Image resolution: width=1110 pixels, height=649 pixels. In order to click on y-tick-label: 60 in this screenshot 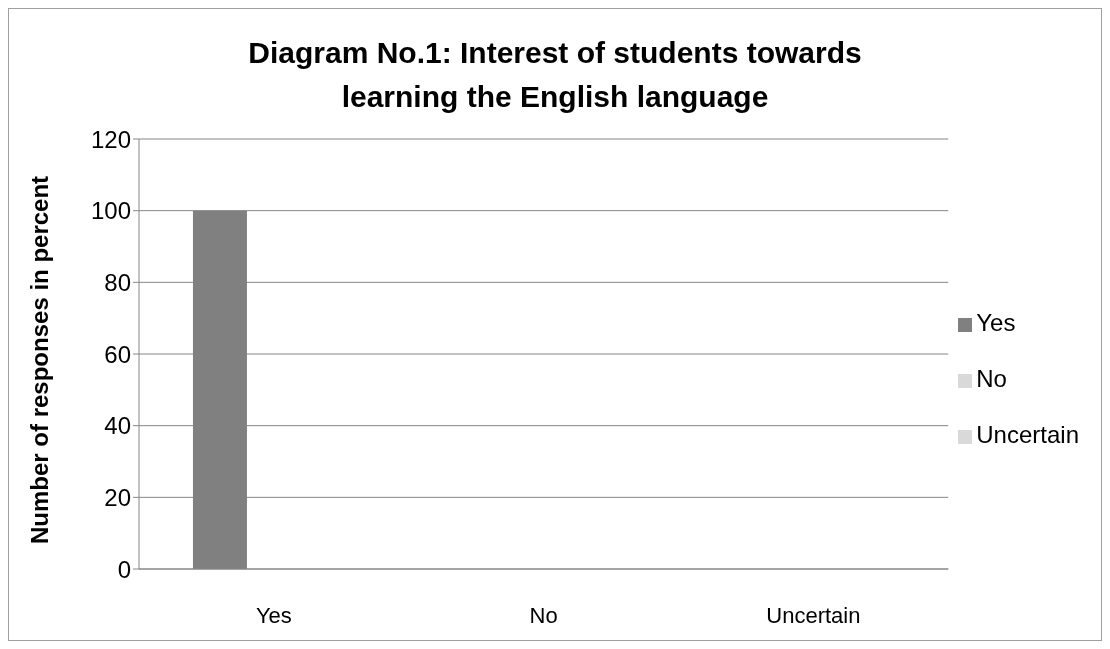, I will do `click(117, 354)`.